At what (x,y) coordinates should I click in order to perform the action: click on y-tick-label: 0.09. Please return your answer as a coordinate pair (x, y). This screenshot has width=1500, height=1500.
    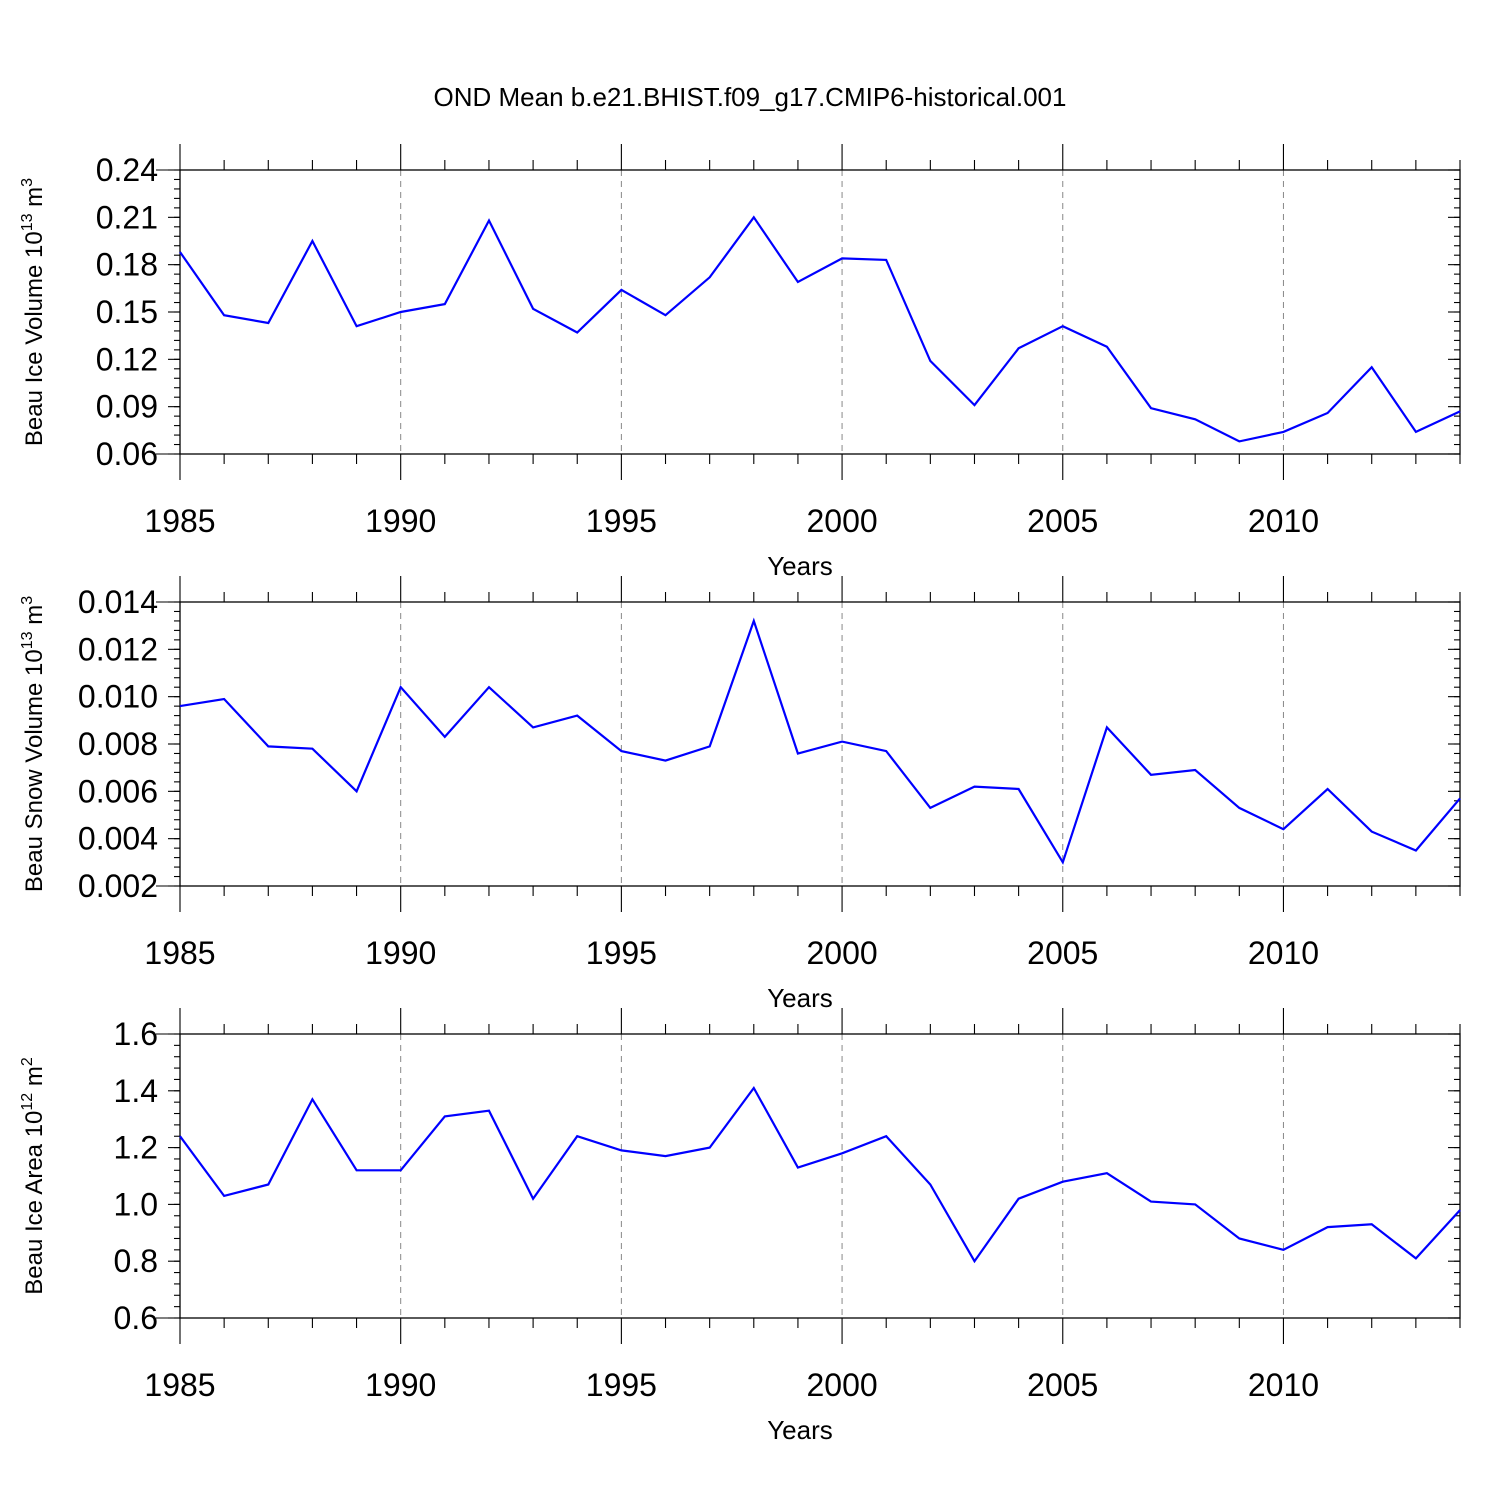
    Looking at the image, I should click on (127, 407).